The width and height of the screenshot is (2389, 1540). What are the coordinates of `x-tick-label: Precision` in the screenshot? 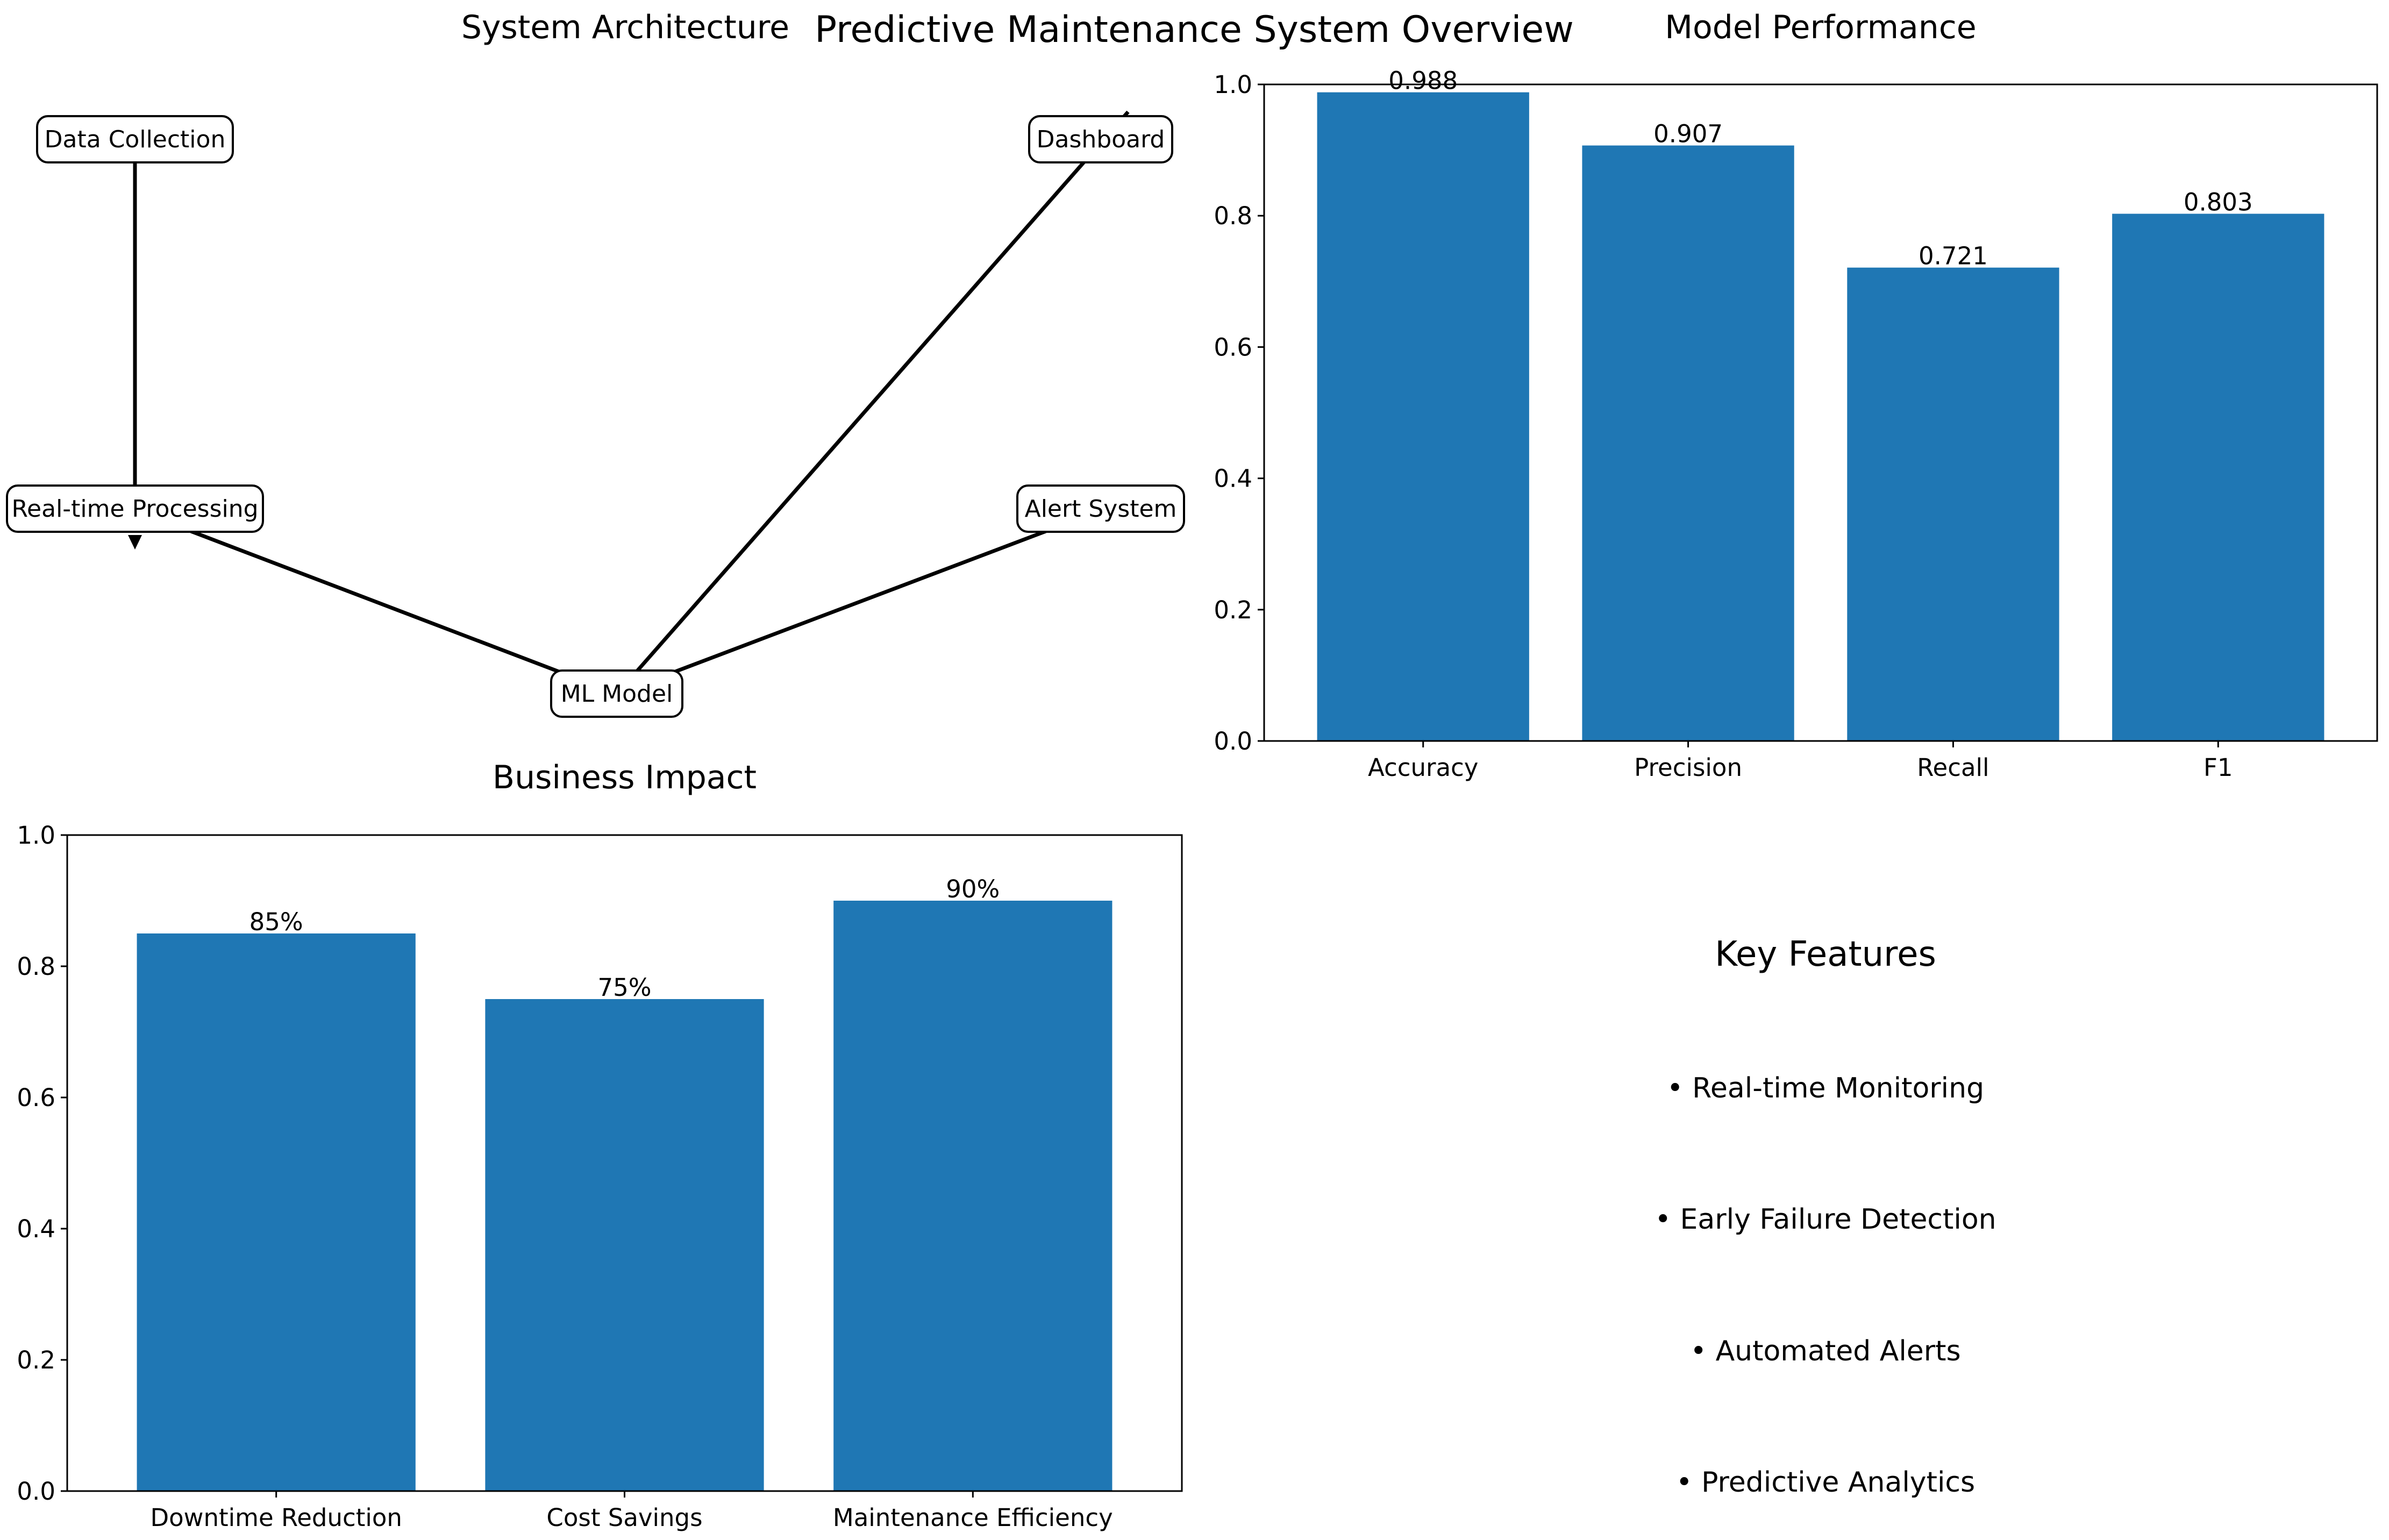 It's located at (1688, 767).